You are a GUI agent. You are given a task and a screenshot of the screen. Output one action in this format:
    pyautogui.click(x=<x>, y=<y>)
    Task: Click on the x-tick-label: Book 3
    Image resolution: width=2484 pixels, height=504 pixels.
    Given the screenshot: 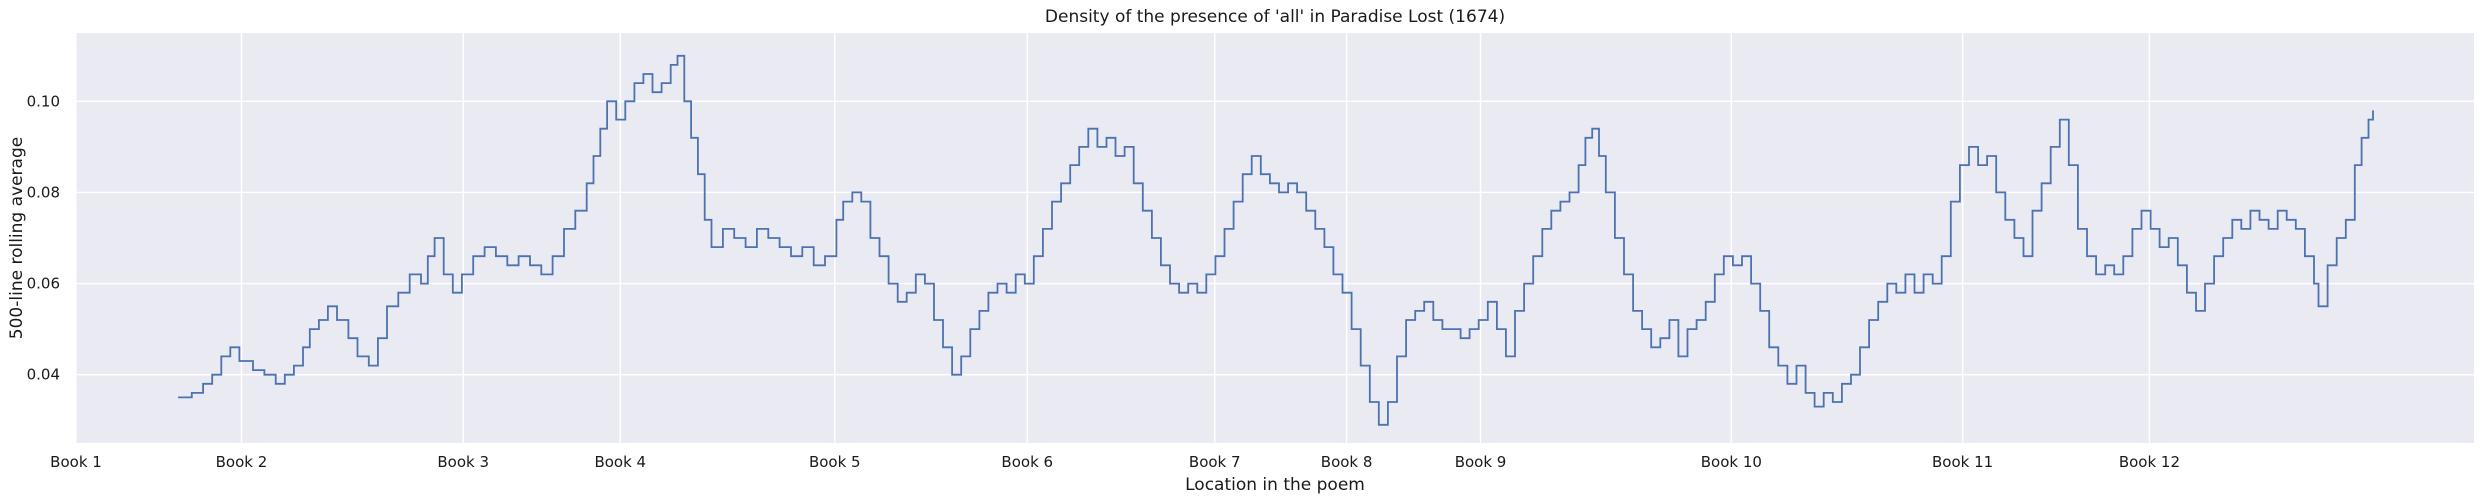 What is the action you would take?
    pyautogui.click(x=463, y=462)
    